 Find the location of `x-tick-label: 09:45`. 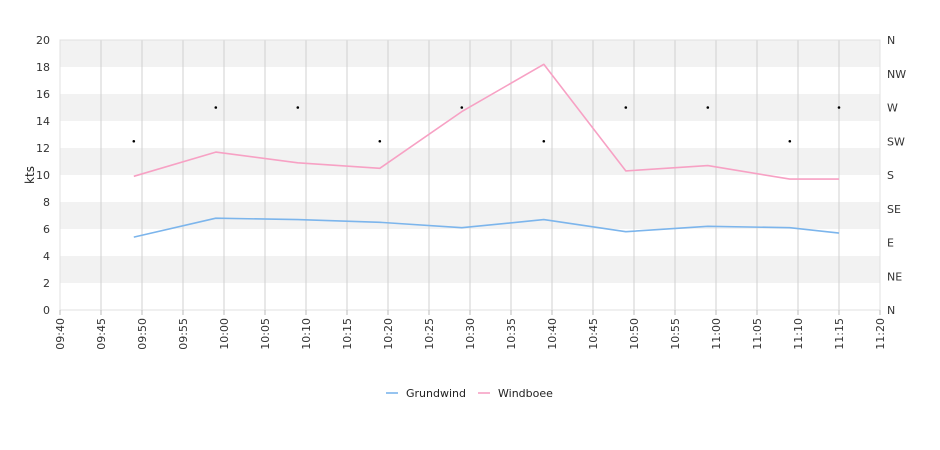

x-tick-label: 09:45 is located at coordinates (101, 334).